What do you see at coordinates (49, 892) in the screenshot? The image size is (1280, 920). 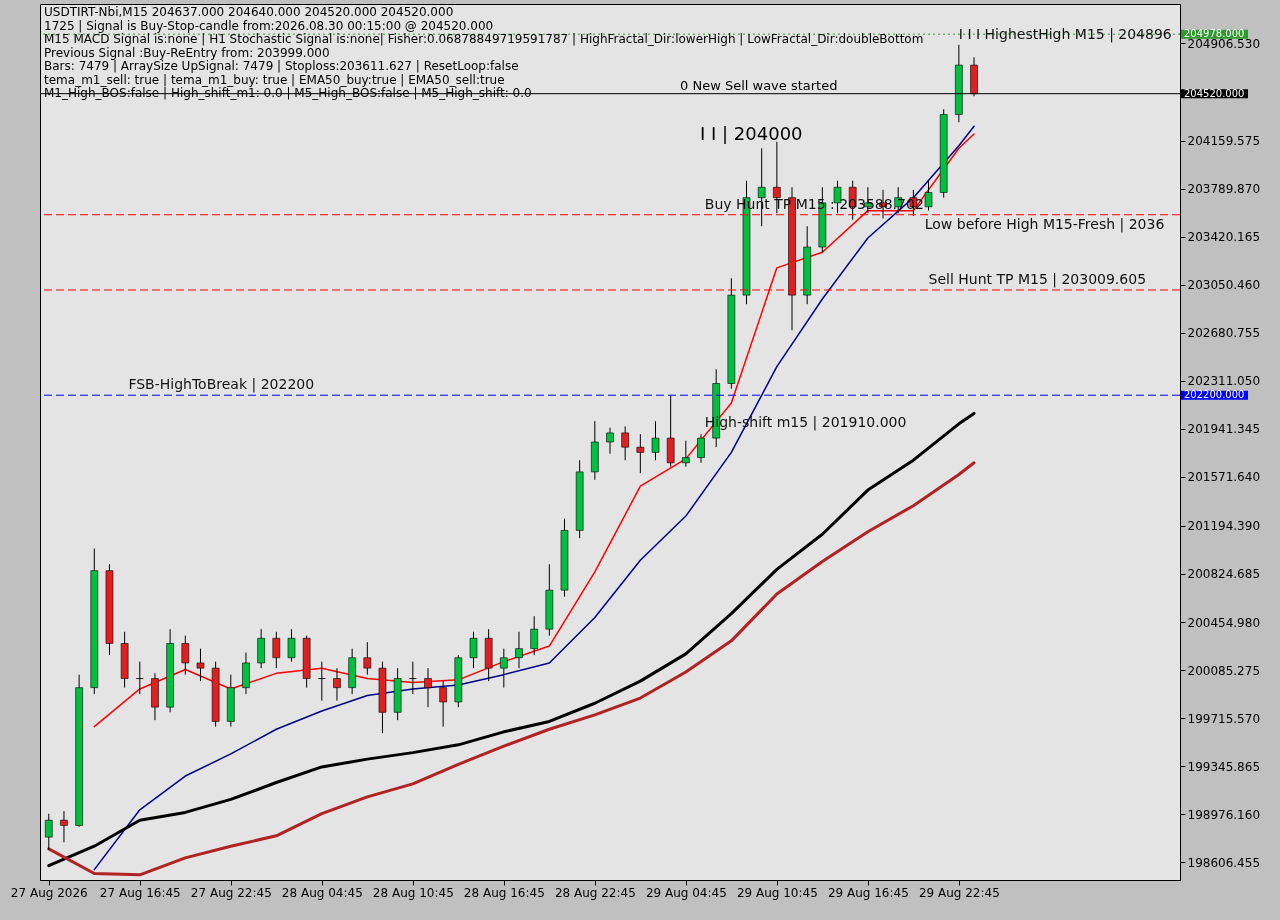 I see `x-tick-label: 27 Aug 2026` at bounding box center [49, 892].